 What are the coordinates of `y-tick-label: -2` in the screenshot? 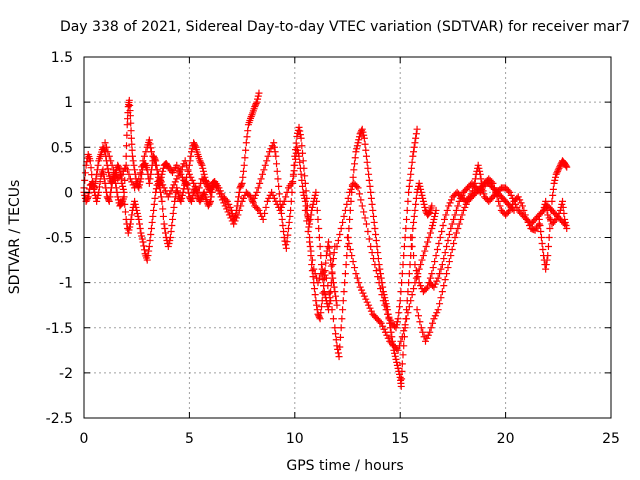 It's located at (66, 374).